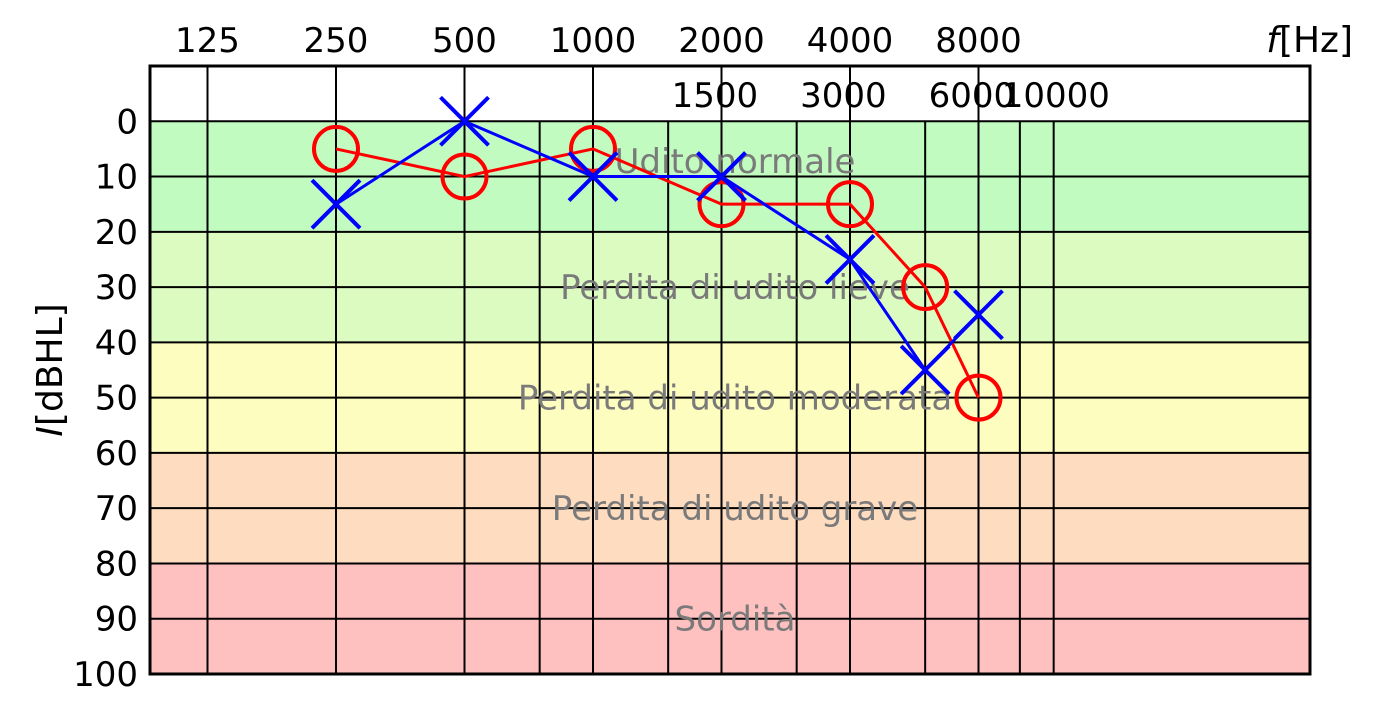  I want to click on header-band, so click(730, 94).